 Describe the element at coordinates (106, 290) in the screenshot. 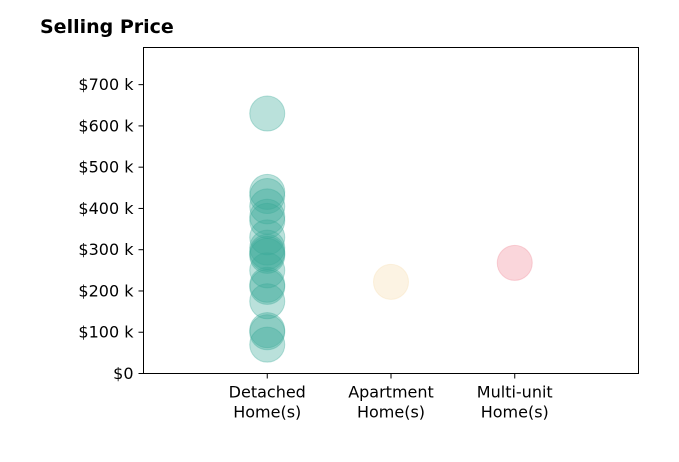

I see `y-tick-label: $200 k` at that location.